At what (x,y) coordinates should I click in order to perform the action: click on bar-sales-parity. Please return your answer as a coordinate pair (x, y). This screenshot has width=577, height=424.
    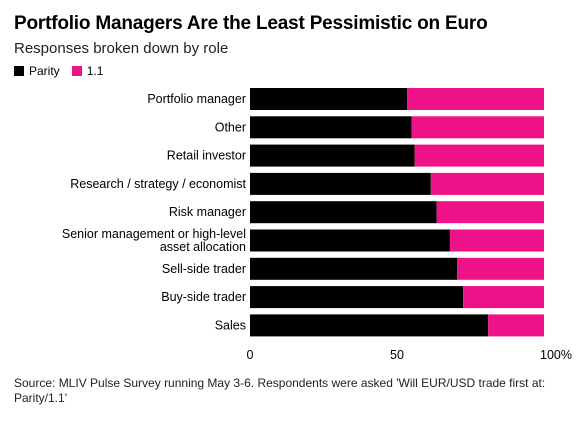
    Looking at the image, I should click on (369, 325).